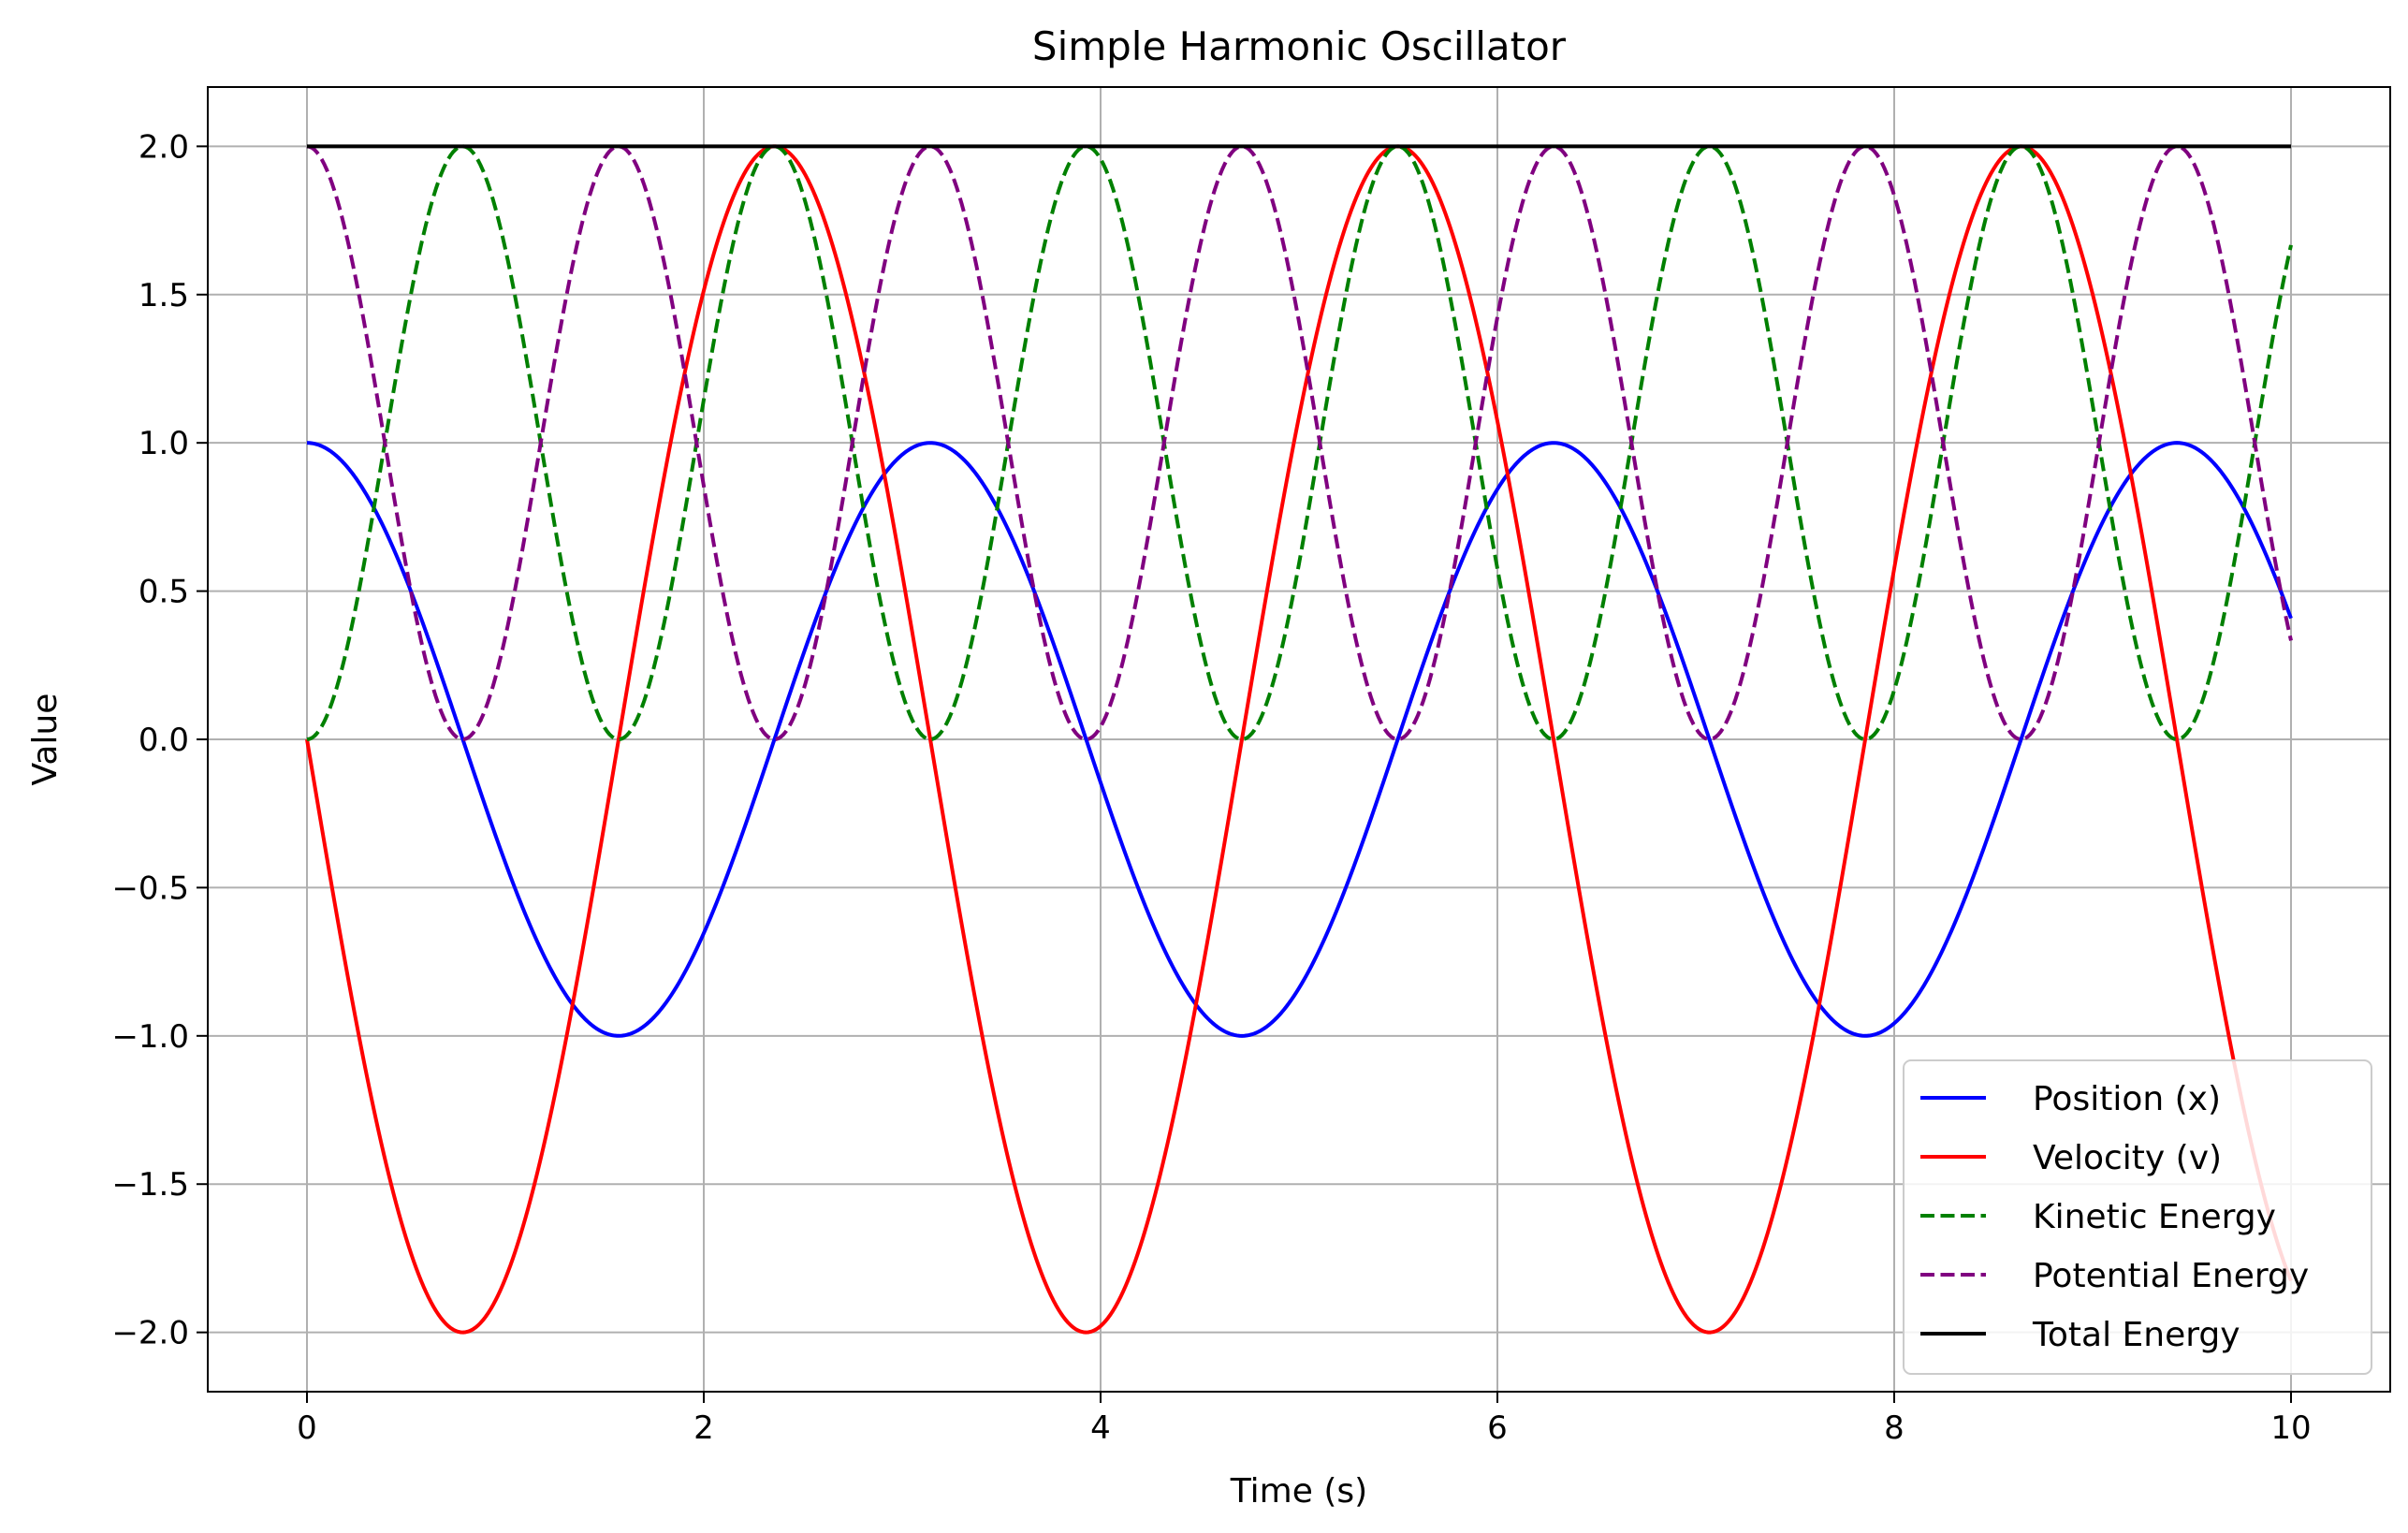 This screenshot has height=1533, width=2408. Describe the element at coordinates (164, 740) in the screenshot. I see `y-tick-label: 0.0` at that location.